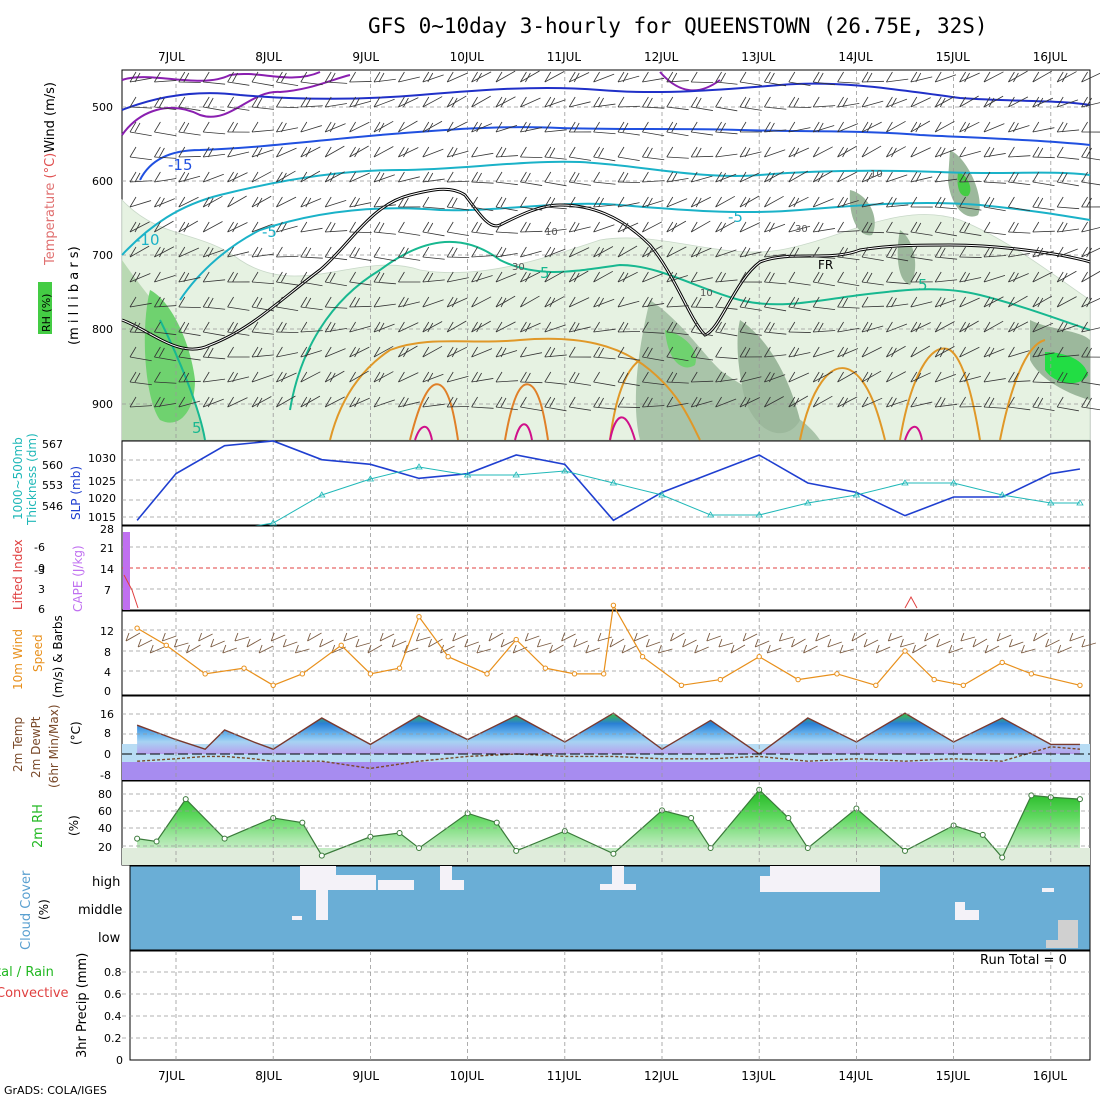 Image resolution: width=1100 pixels, height=1100 pixels. I want to click on rh-gridlines, so click(606, 823).